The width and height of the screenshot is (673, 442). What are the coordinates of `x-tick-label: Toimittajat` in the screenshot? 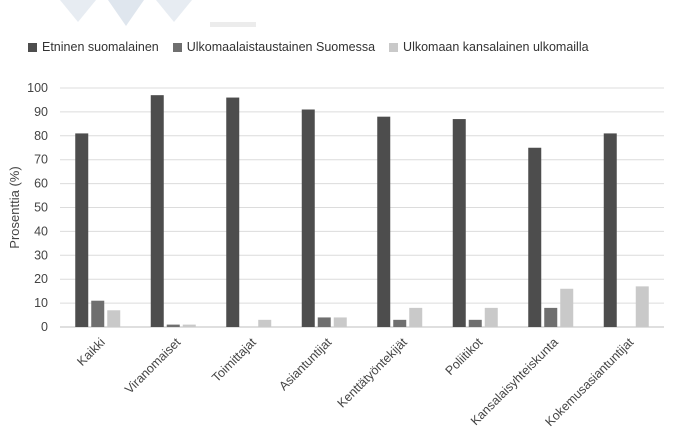 It's located at (234, 360).